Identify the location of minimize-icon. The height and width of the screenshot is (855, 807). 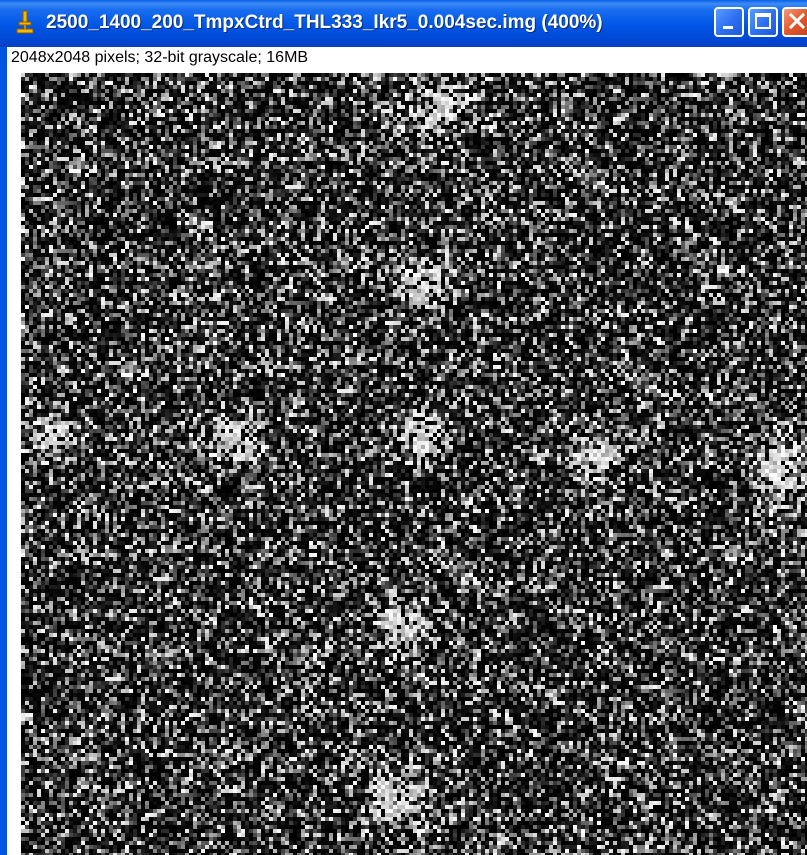
(729, 22).